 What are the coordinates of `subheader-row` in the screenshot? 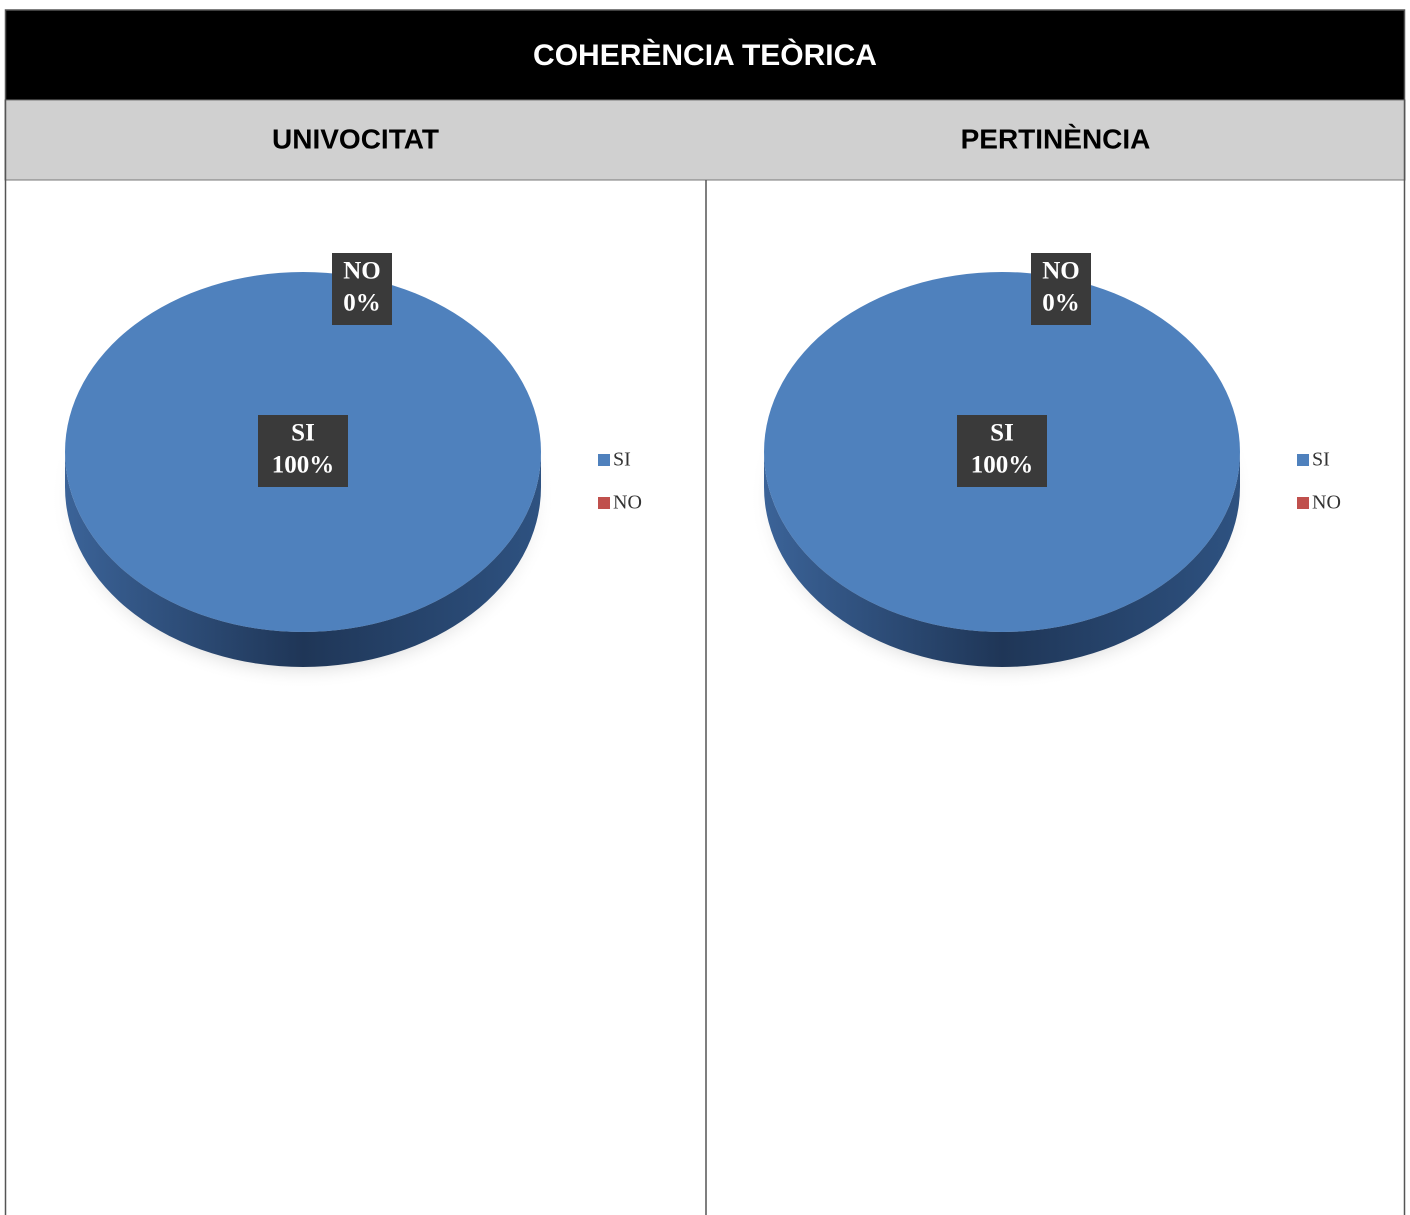 It's located at (705, 140).